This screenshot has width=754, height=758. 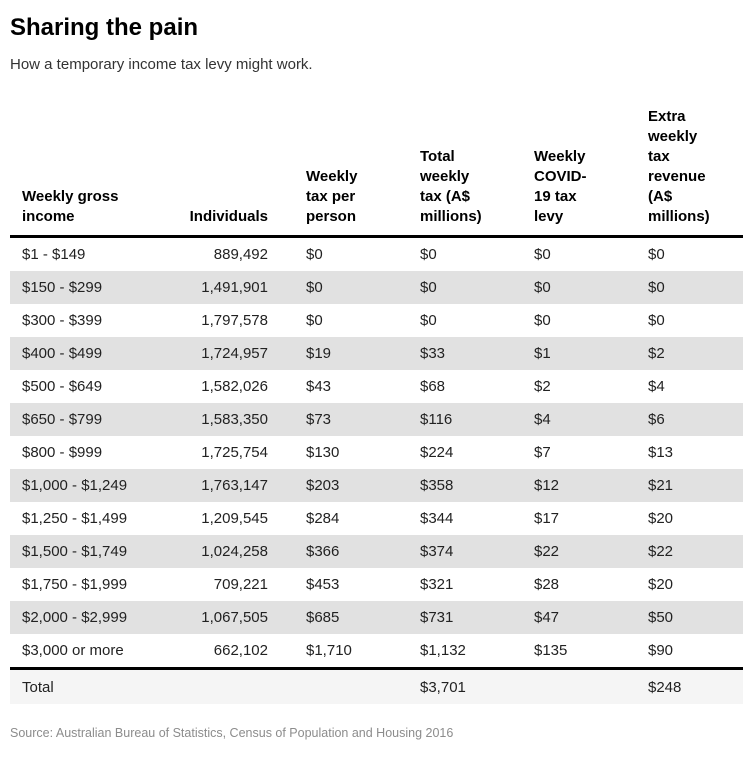 I want to click on column-header-weekly-gross-income: Weekly gross income, so click(x=70, y=206).